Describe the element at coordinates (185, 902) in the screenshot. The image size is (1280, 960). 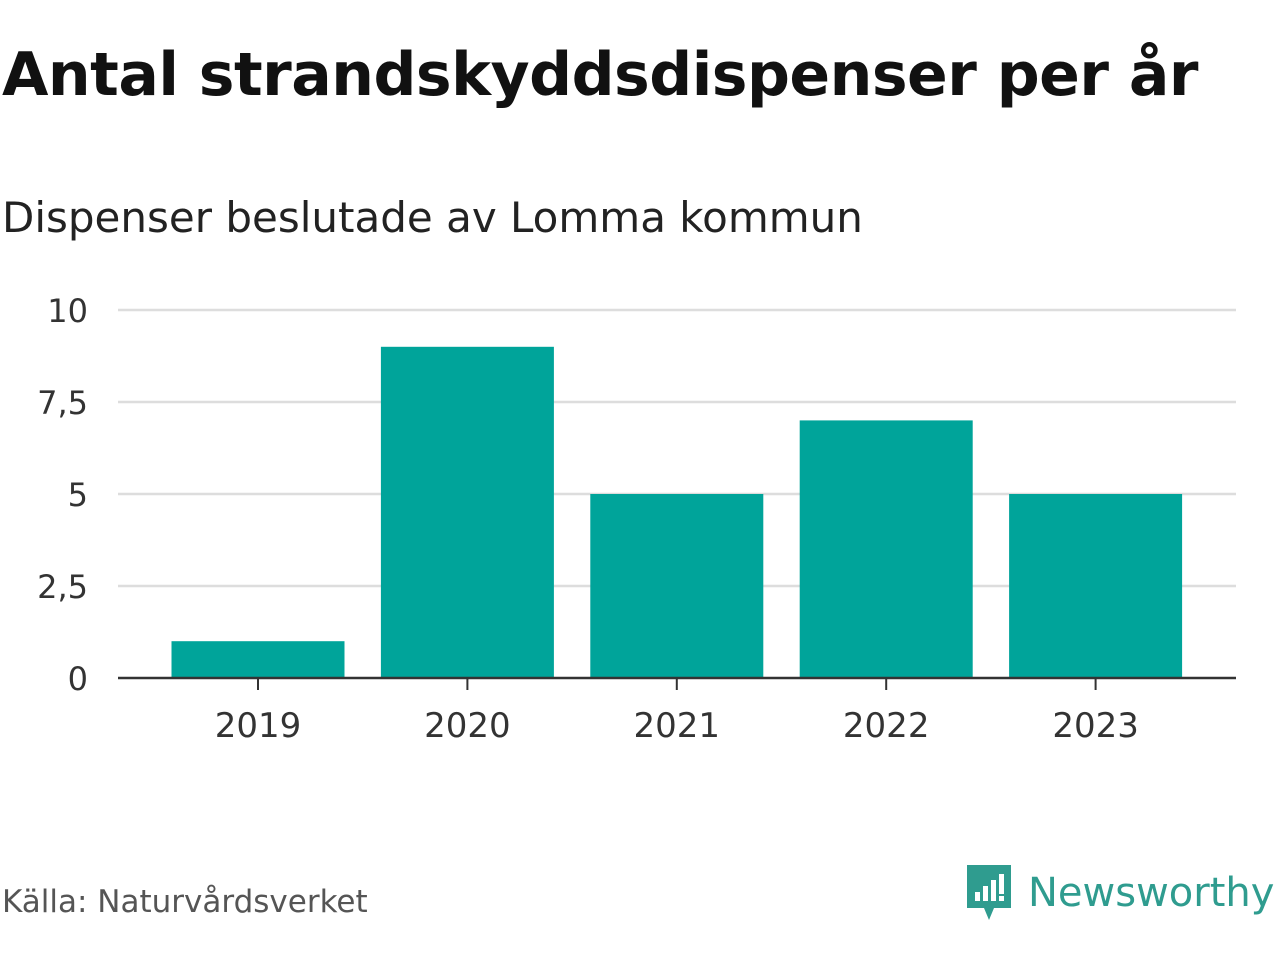
I see `source-note: Källa: Naturvårdsverket` at that location.